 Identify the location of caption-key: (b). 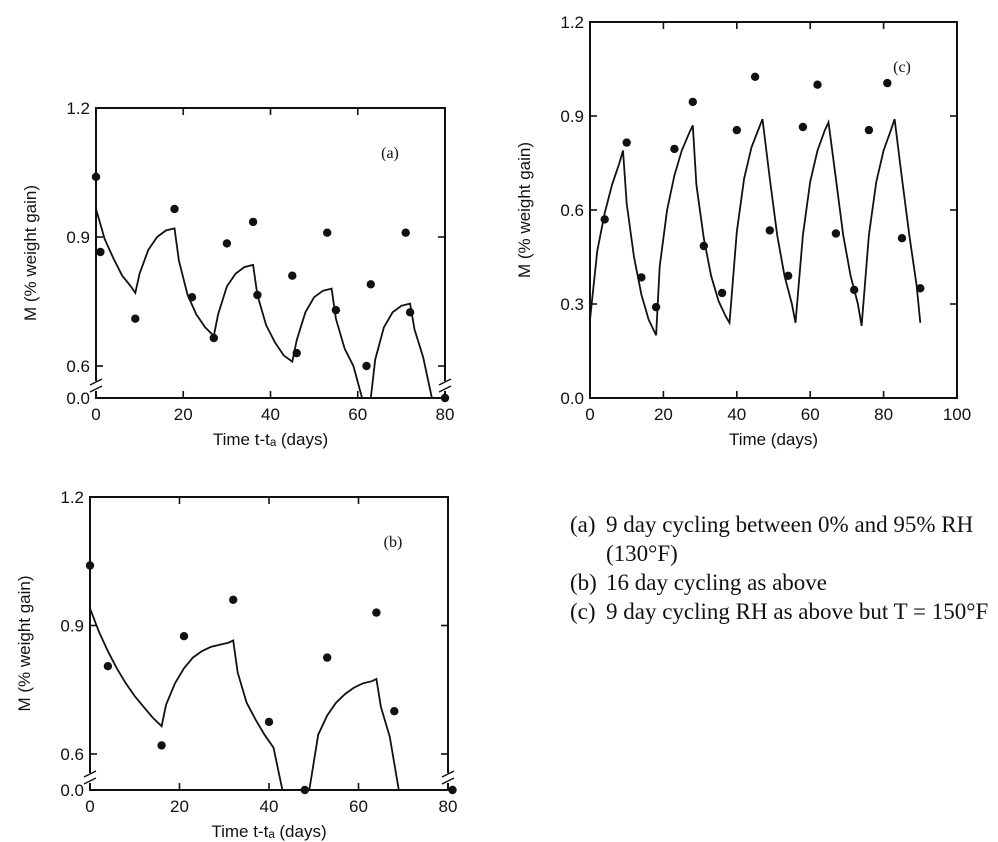
(583, 582).